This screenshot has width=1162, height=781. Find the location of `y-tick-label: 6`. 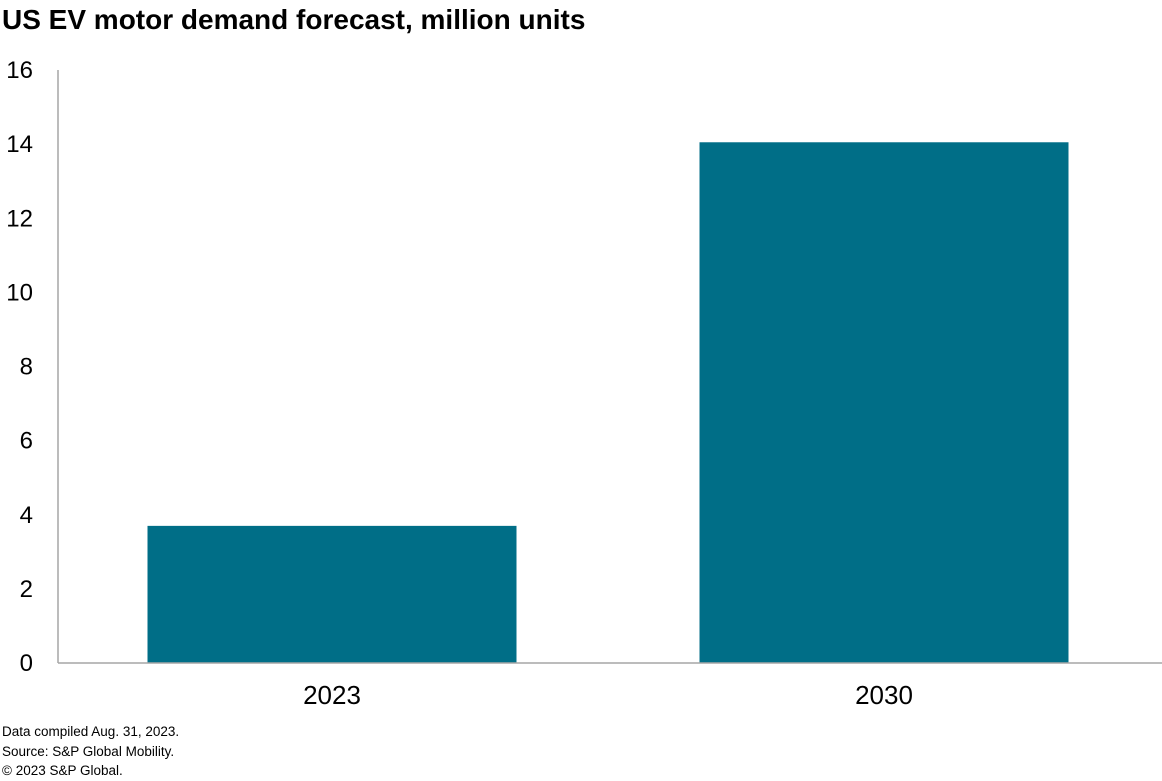

y-tick-label: 6 is located at coordinates (26, 441).